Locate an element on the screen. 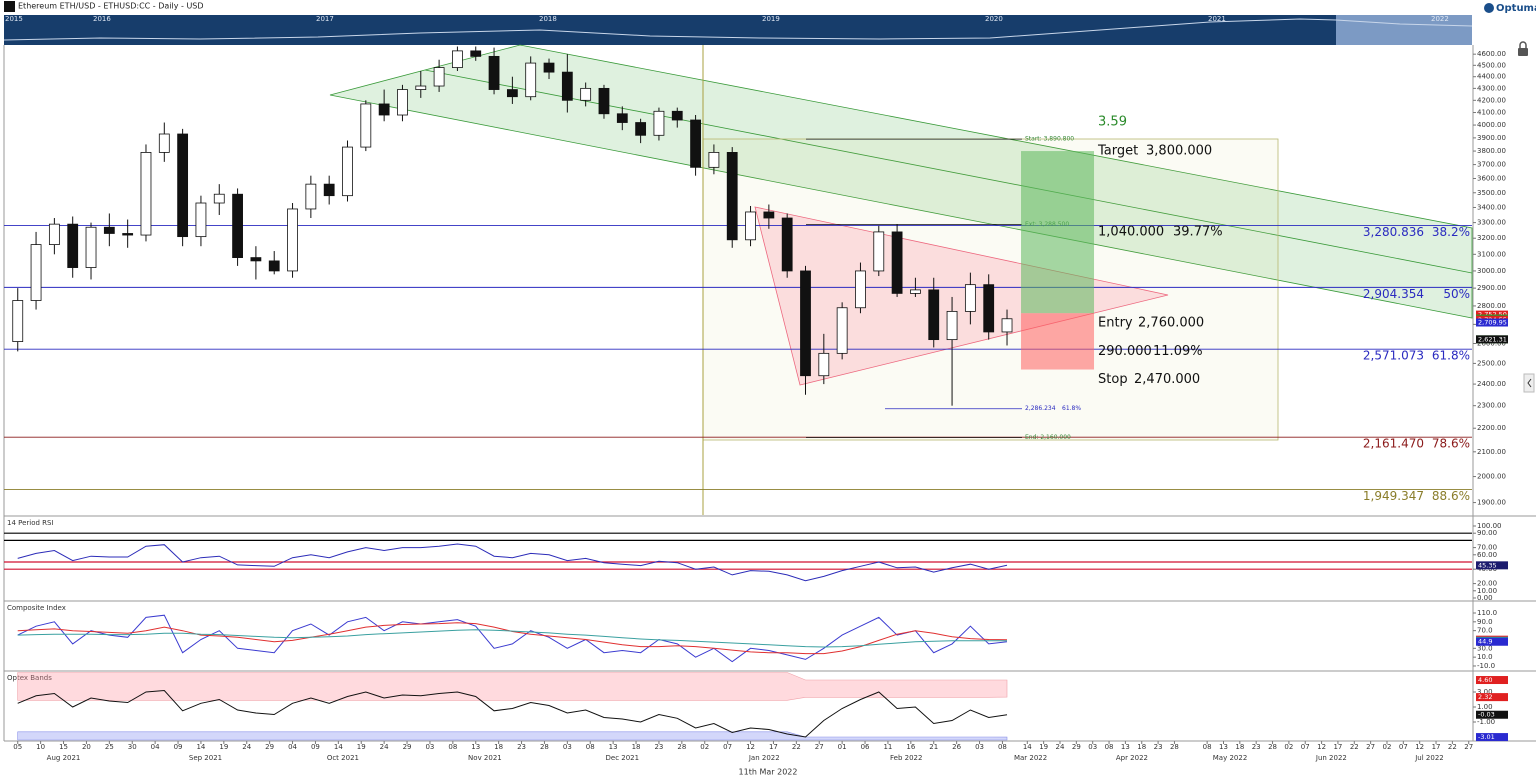 The width and height of the screenshot is (1536, 783). y-tick-label: 3300.00 is located at coordinates (1491, 223).